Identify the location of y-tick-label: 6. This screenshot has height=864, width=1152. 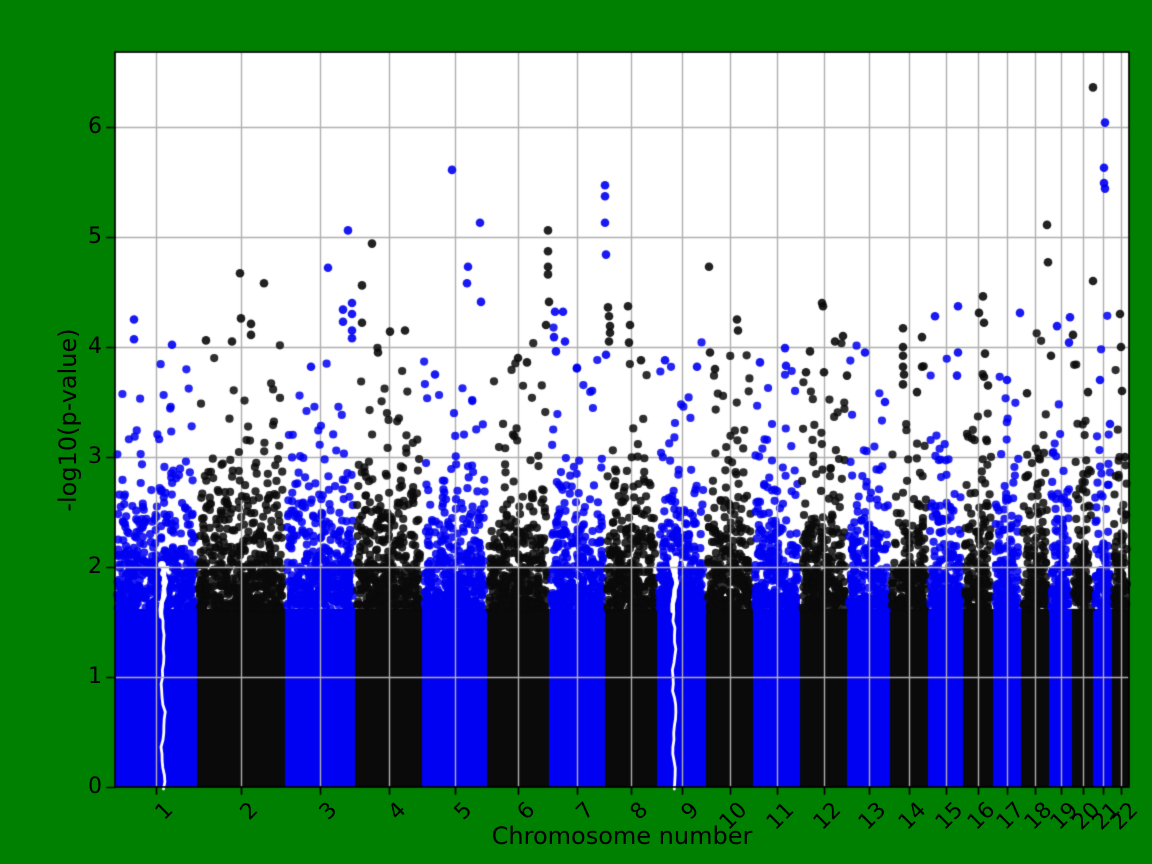
(95, 126).